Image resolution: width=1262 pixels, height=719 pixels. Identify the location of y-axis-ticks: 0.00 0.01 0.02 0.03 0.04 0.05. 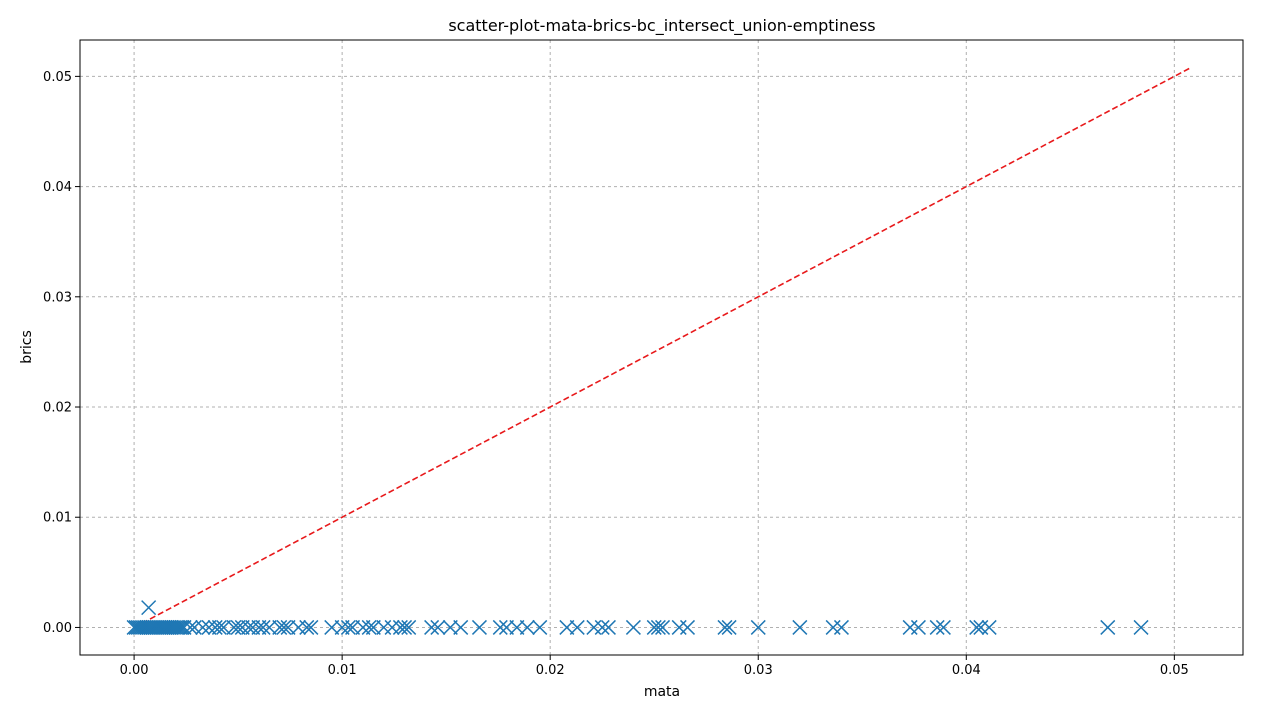
(61, 353).